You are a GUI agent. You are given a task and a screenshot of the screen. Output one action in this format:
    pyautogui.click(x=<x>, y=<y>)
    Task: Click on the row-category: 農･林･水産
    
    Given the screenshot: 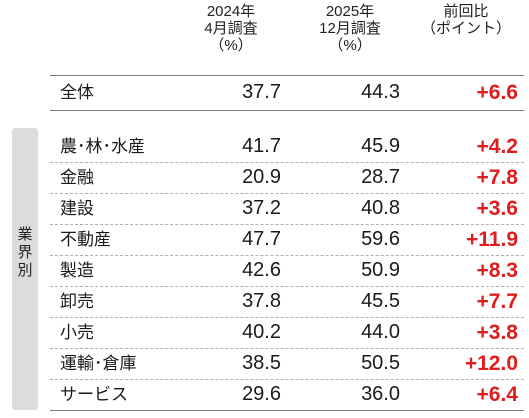 What is the action you would take?
    pyautogui.click(x=102, y=146)
    